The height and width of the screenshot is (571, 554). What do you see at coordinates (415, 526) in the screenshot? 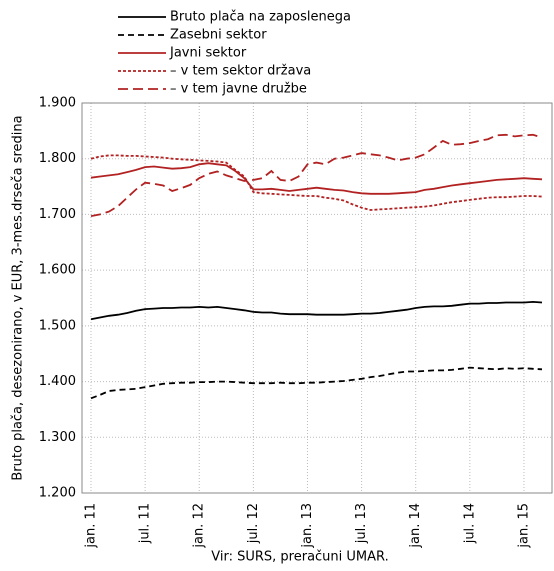
I see `x-tick-label: jan. 14` at bounding box center [415, 526].